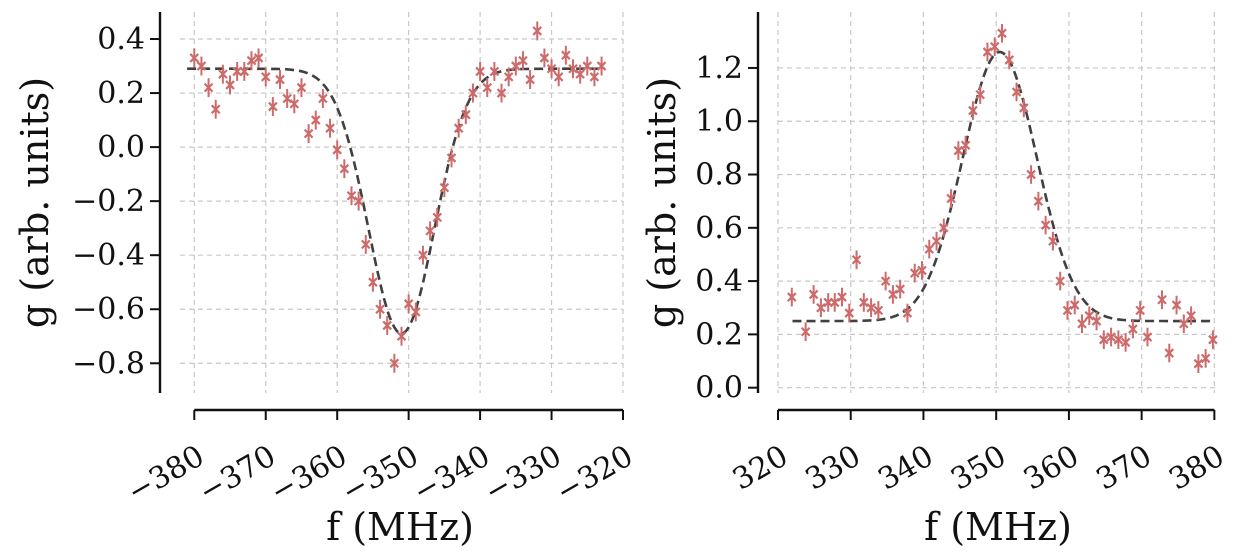  I want to click on x-tick-label: −370, so click(237, 475).